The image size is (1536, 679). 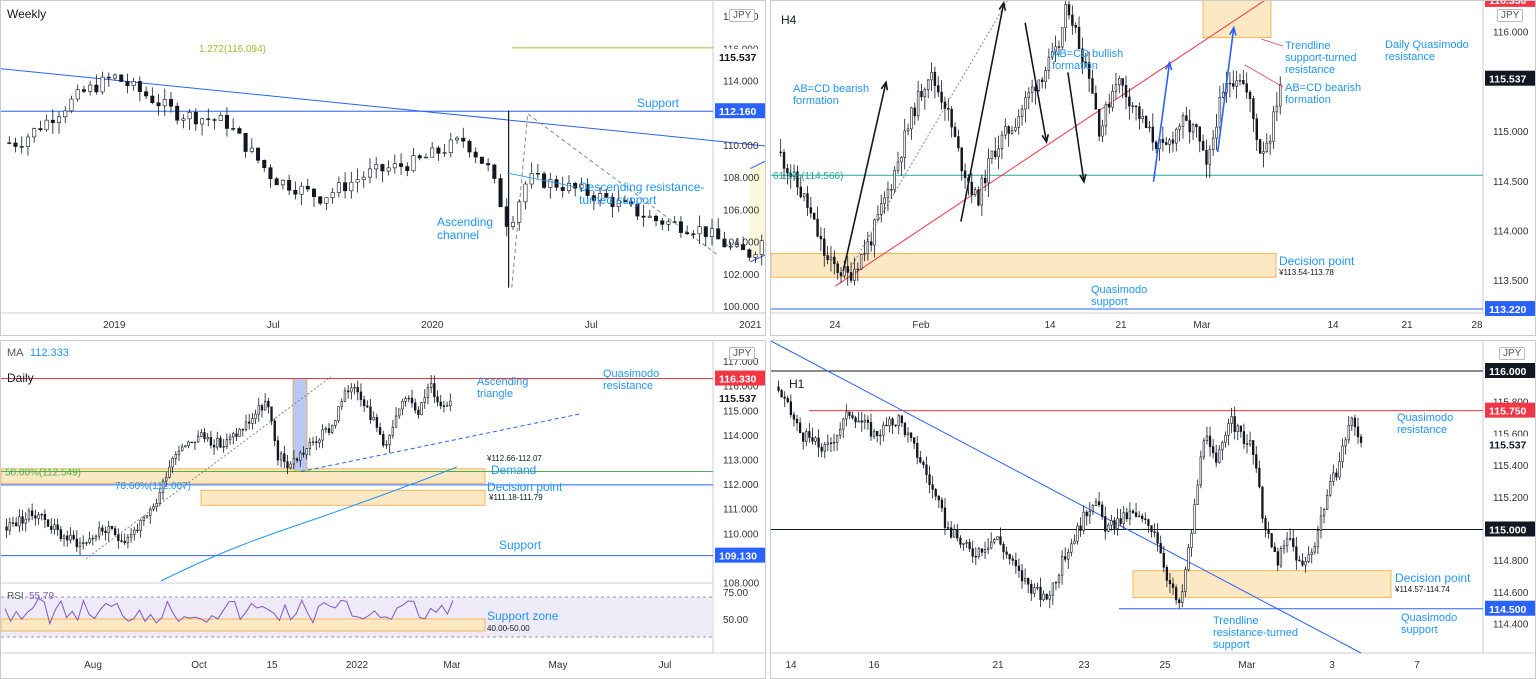 What do you see at coordinates (15, 353) in the screenshot?
I see `ma-label: MA` at bounding box center [15, 353].